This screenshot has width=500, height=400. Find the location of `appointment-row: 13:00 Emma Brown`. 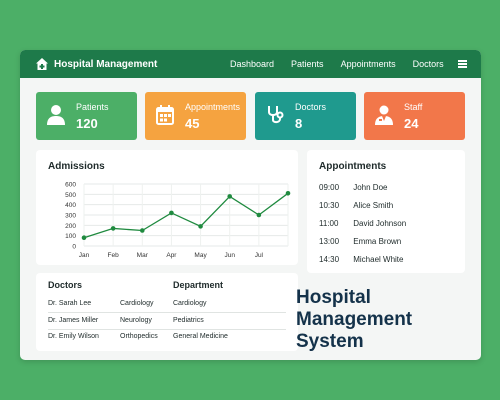

appointment-row: 13:00 Emma Brown is located at coordinates (360, 241).